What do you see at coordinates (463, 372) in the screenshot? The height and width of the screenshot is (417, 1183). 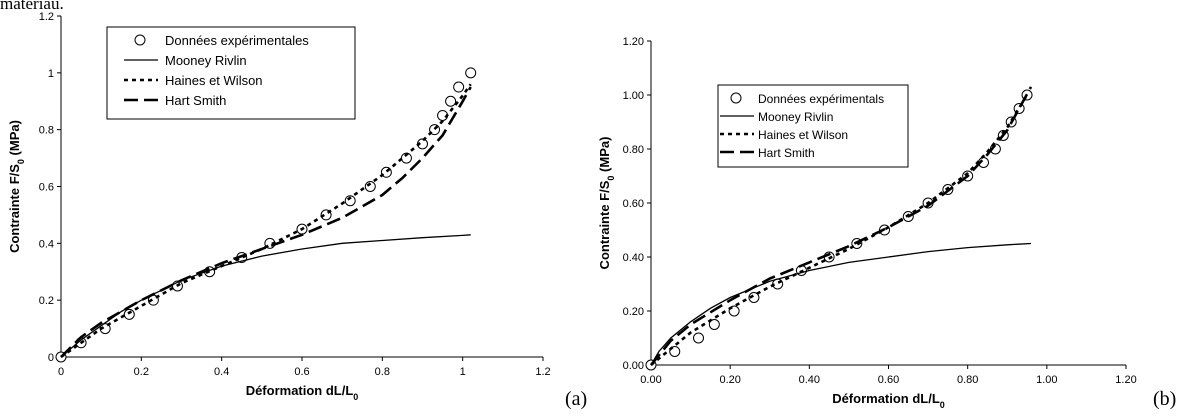 I see `x-tick-label: 1` at bounding box center [463, 372].